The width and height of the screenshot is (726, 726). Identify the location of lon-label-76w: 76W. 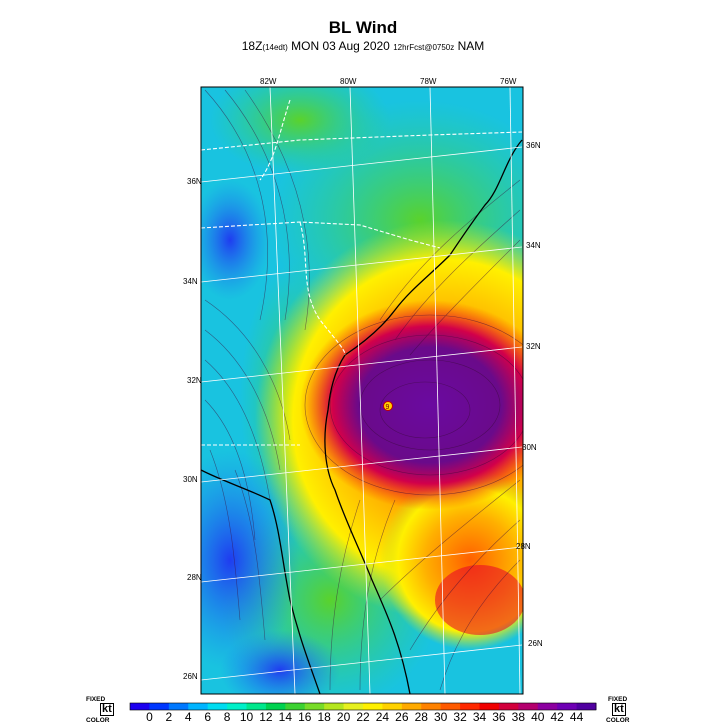
(508, 81).